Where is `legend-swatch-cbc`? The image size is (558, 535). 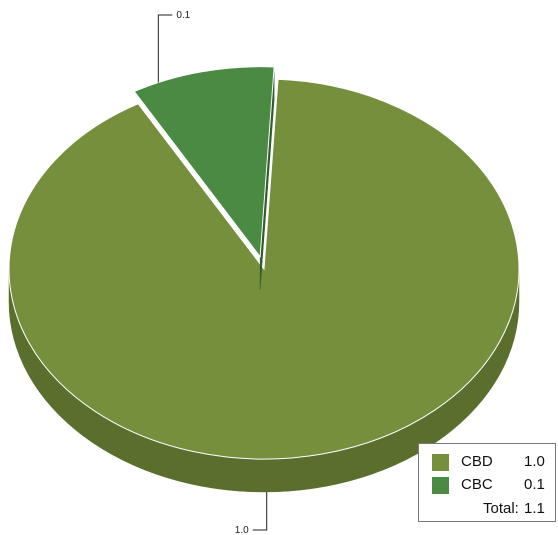
legend-swatch-cbc is located at coordinates (440, 485).